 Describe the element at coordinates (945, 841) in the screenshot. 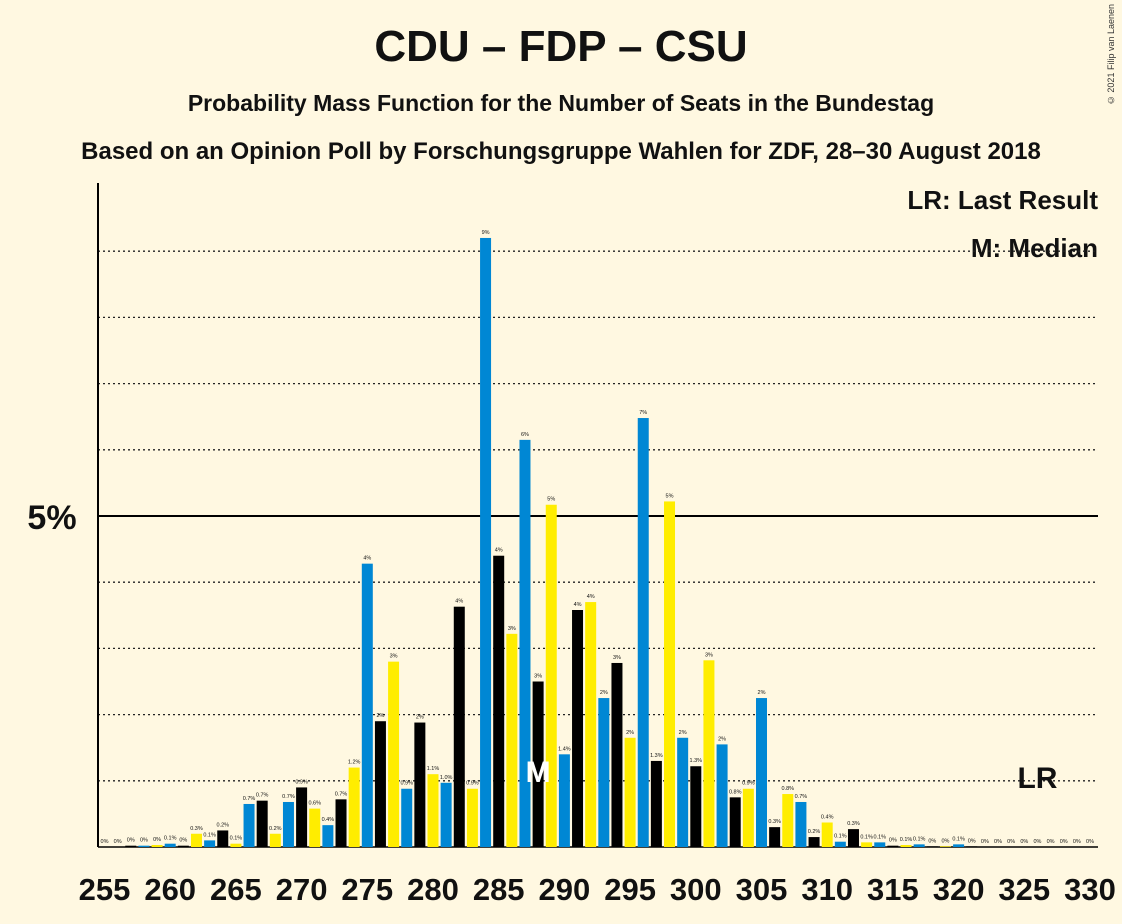

I see `bar-label-319: 0%` at that location.